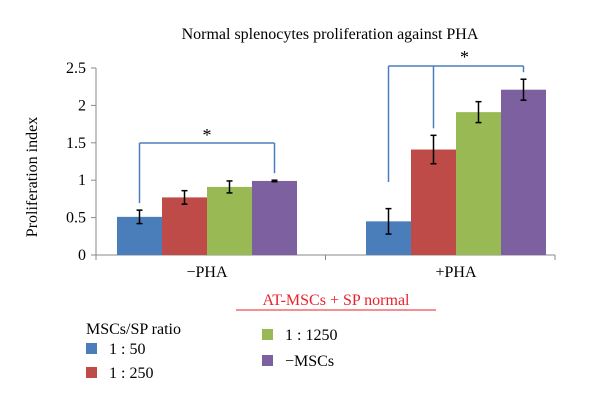  I want to click on legend-label: −MSCs, so click(309, 361).